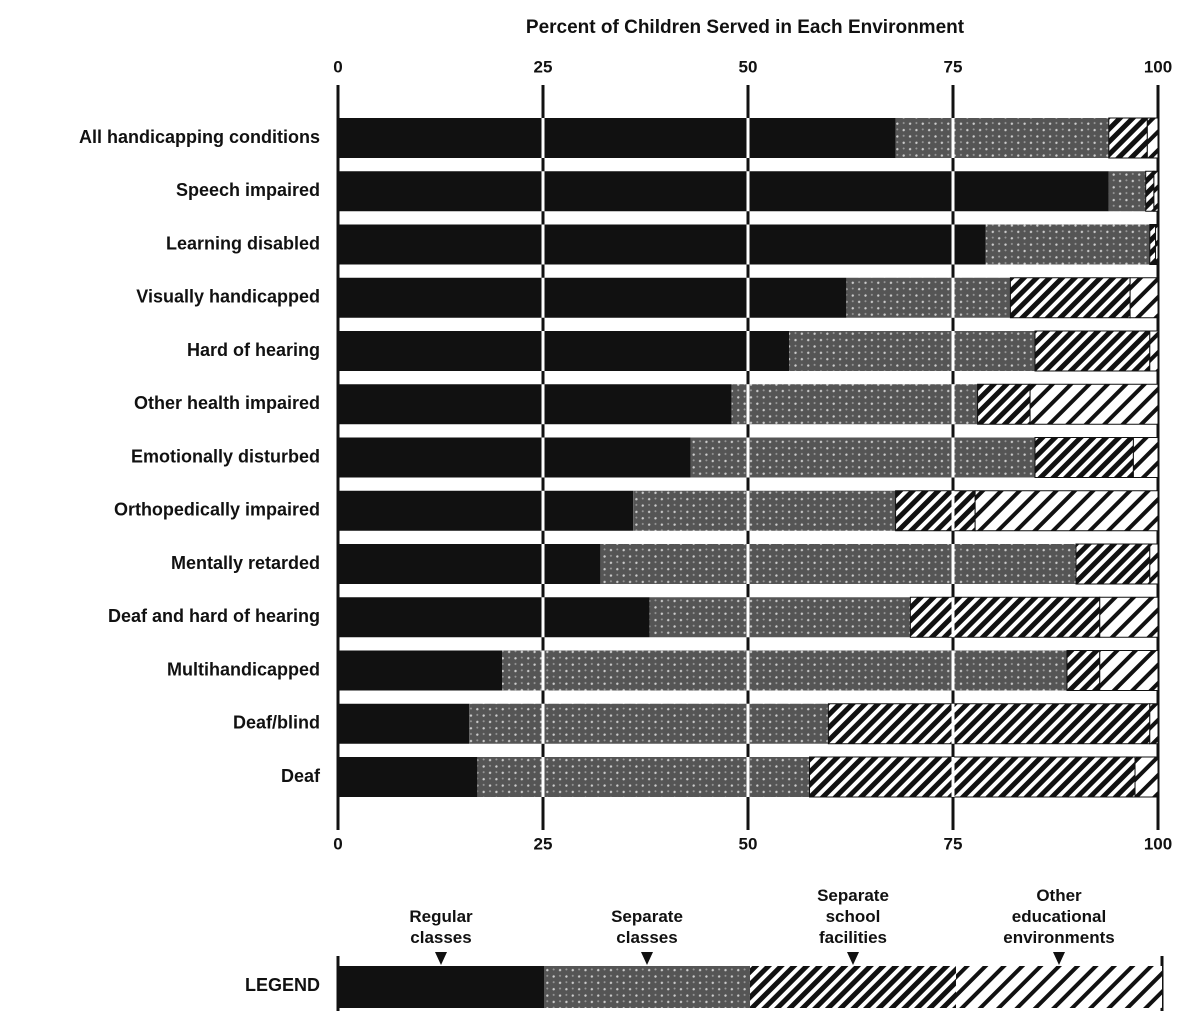 The image size is (1178, 1011). I want to click on category-label: Deaf, so click(301, 776).